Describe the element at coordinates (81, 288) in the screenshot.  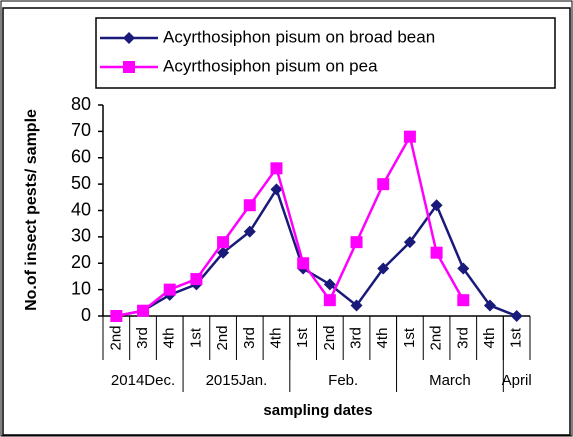
I see `y-tick-label: 10` at that location.